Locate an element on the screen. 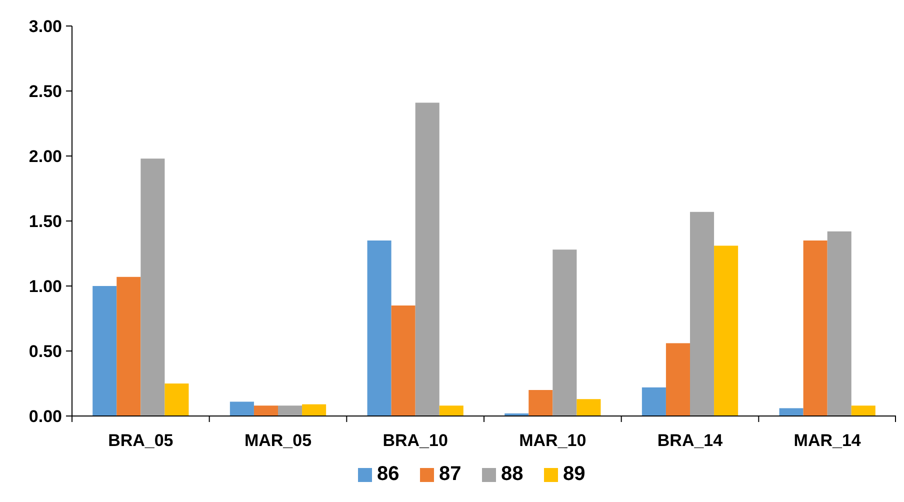 This screenshot has width=904, height=502. x-tick-label: BRA_05 is located at coordinates (141, 440).